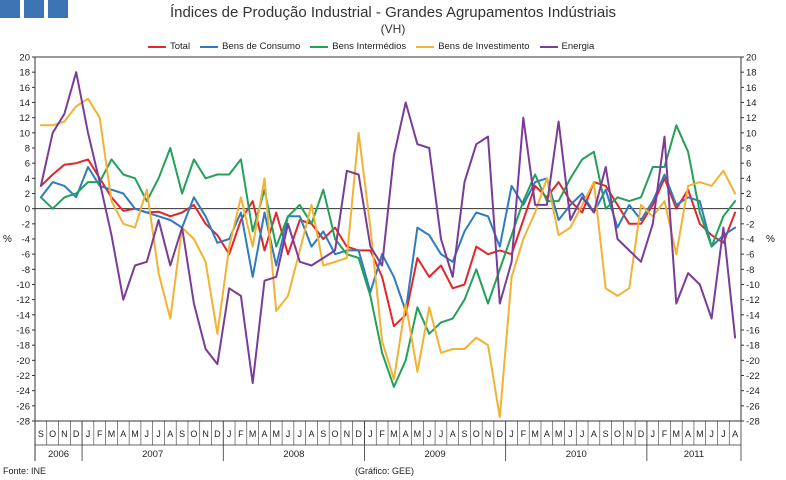 The image size is (786, 480). I want to click on y-axis-label-left: %, so click(7, 239).